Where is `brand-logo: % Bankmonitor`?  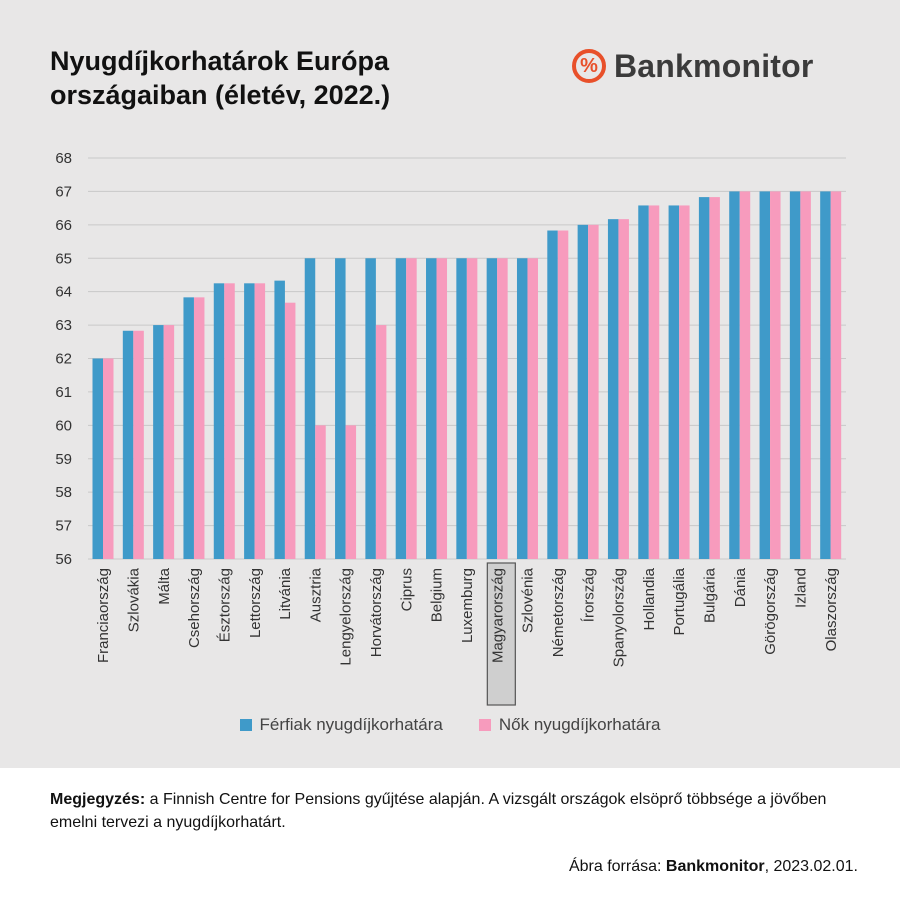 brand-logo: % Bankmonitor is located at coordinates (693, 66).